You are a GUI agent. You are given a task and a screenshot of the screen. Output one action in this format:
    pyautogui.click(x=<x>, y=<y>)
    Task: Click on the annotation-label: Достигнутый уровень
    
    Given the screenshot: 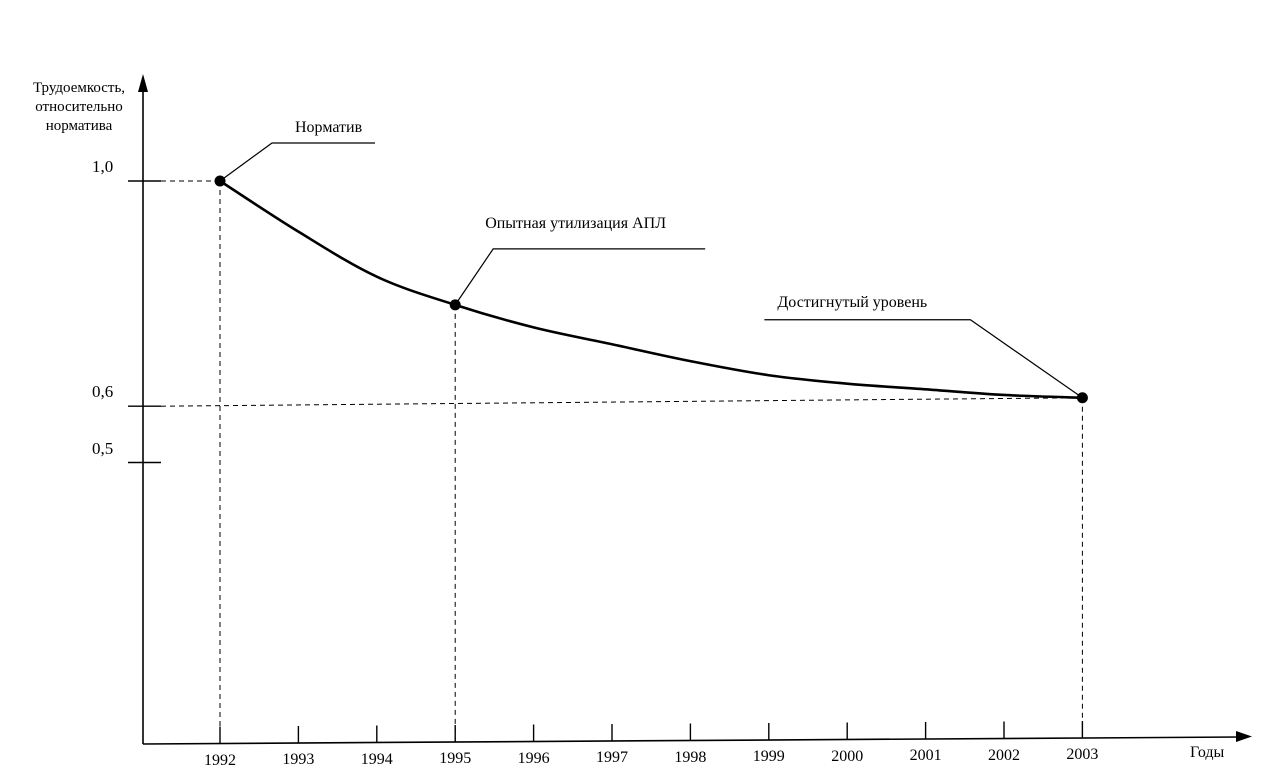 What is the action you would take?
    pyautogui.click(x=852, y=302)
    